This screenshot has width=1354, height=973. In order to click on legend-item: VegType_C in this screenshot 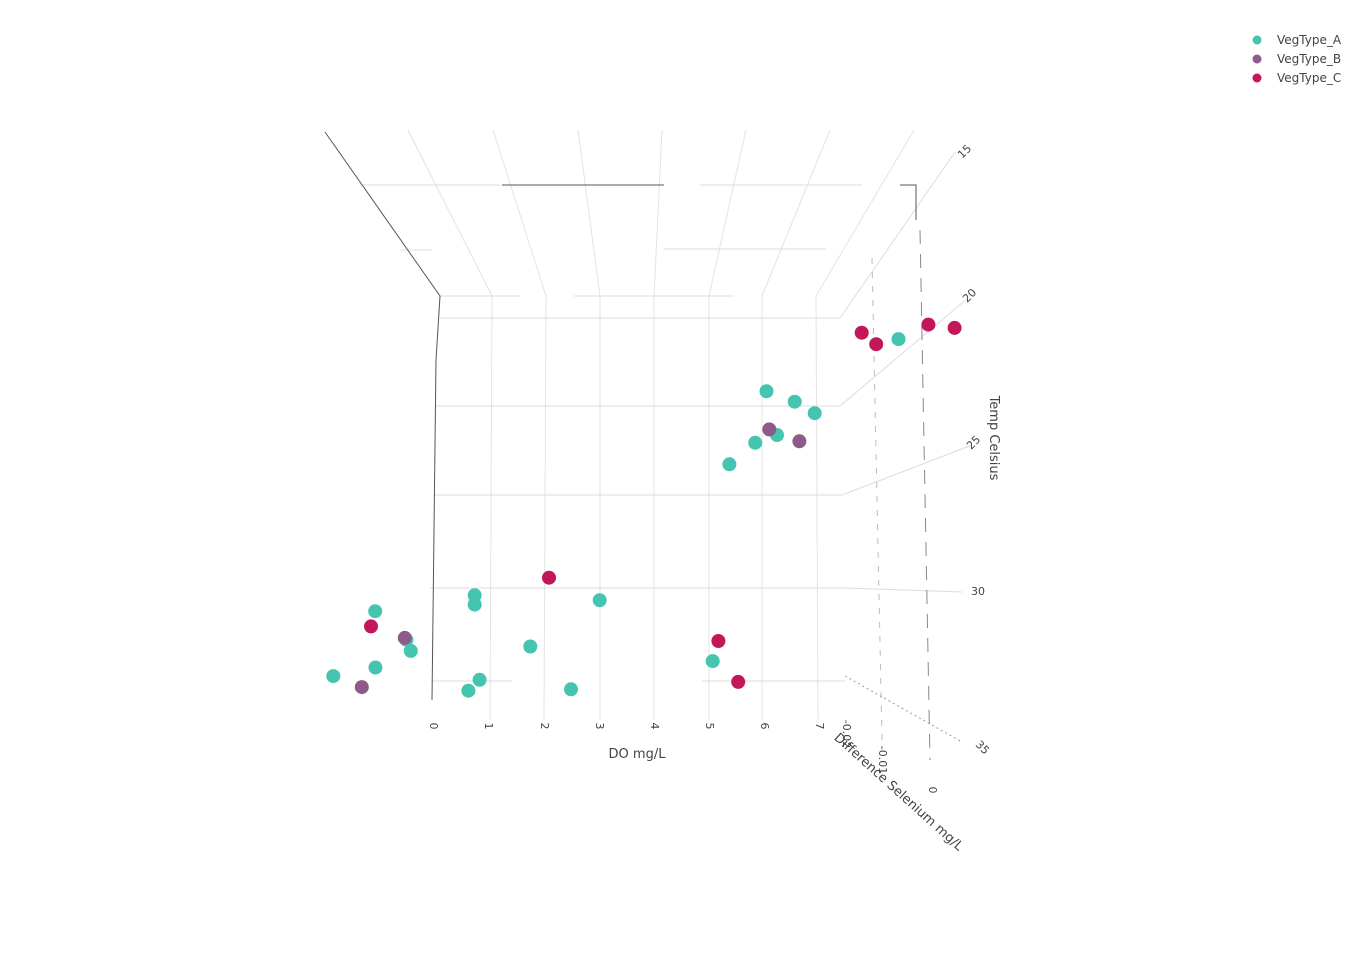, I will do `click(1297, 78)`.